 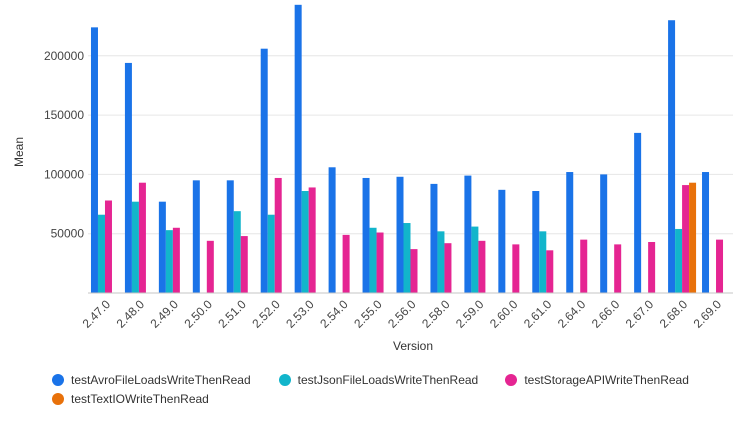 I want to click on x-tick-label: 2.55.0, so click(x=368, y=314).